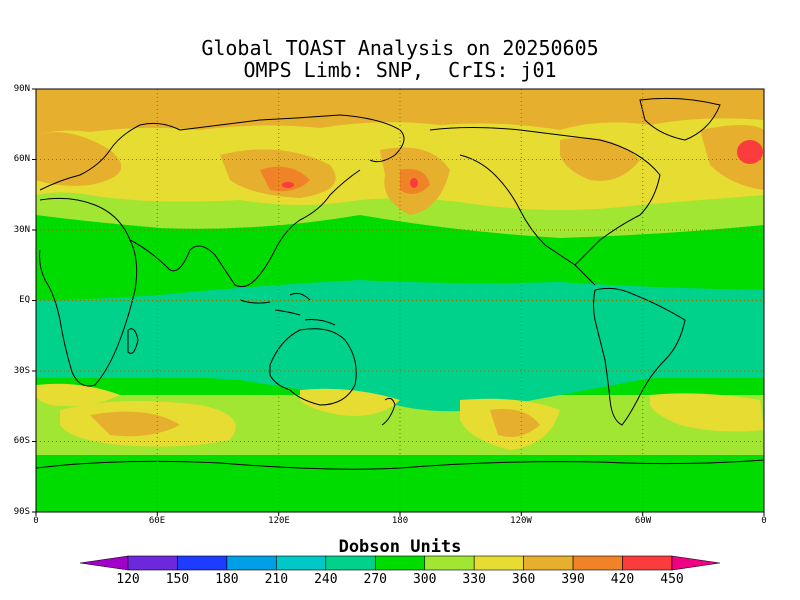 This screenshot has width=800, height=600. I want to click on colorbar-tick-label: 360, so click(523, 579).